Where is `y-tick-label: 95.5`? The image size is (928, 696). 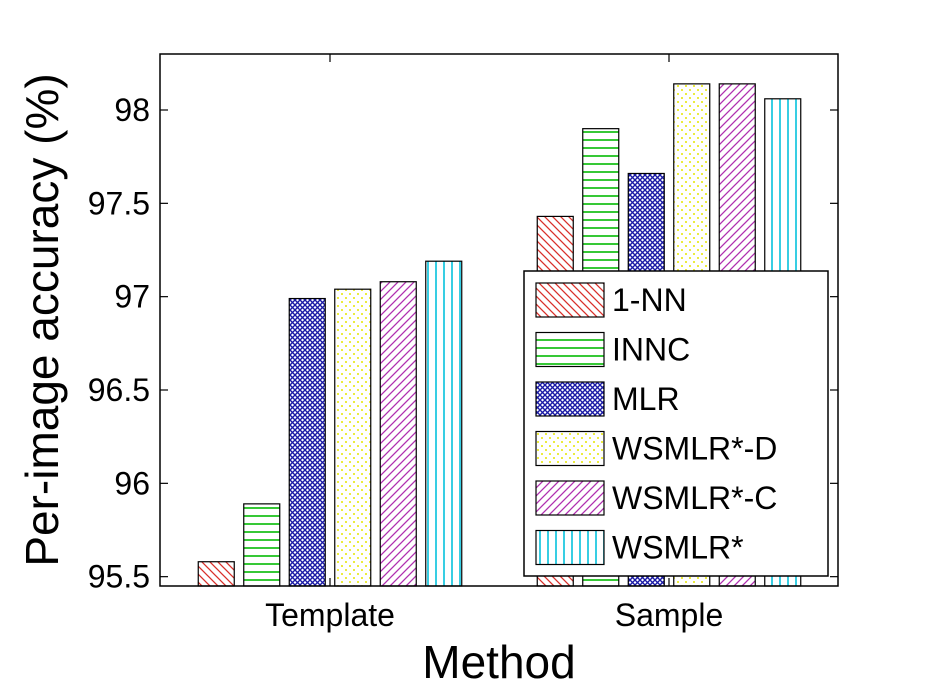
y-tick-label: 95.5 is located at coordinates (119, 577).